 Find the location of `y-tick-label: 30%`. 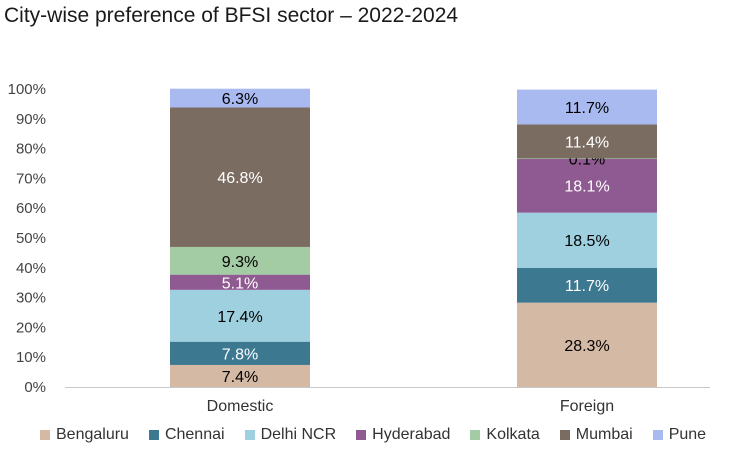

y-tick-label: 30% is located at coordinates (31, 298).